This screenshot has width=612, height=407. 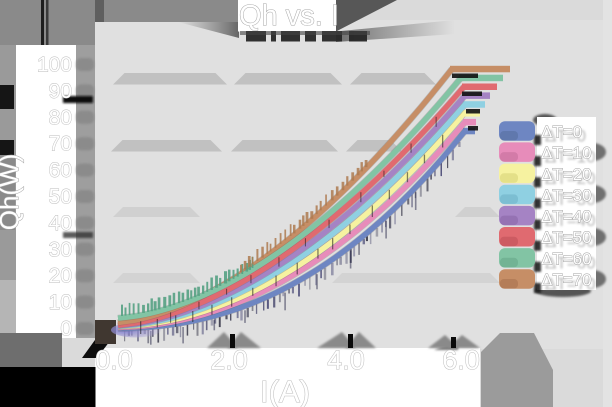 I want to click on svg-text: 100, so click(x=54, y=65).